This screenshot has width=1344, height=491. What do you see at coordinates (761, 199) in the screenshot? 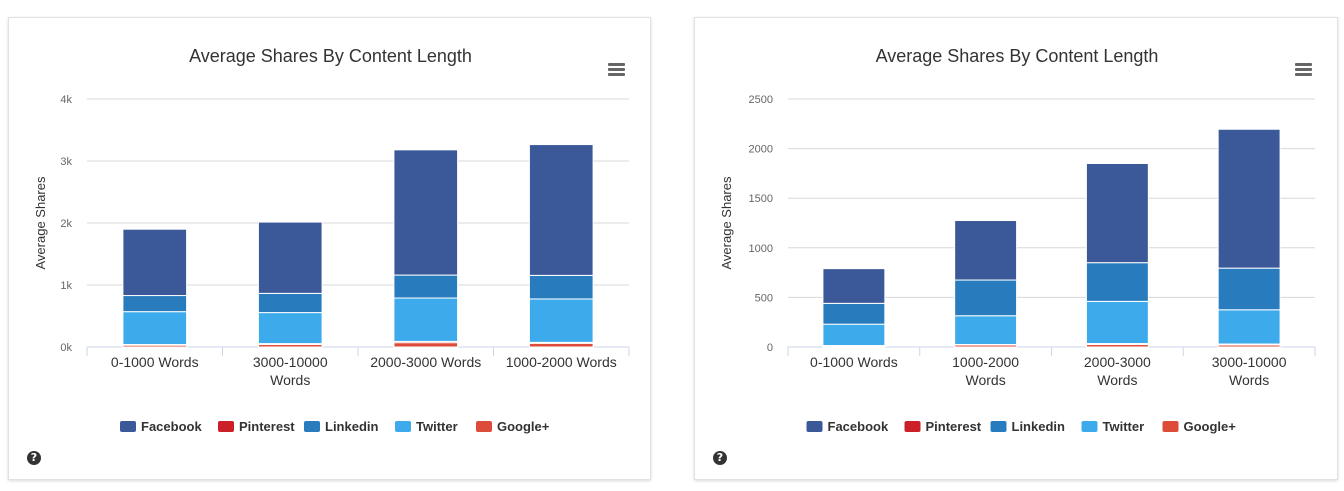
I see `y-tick-label: 1500` at bounding box center [761, 199].